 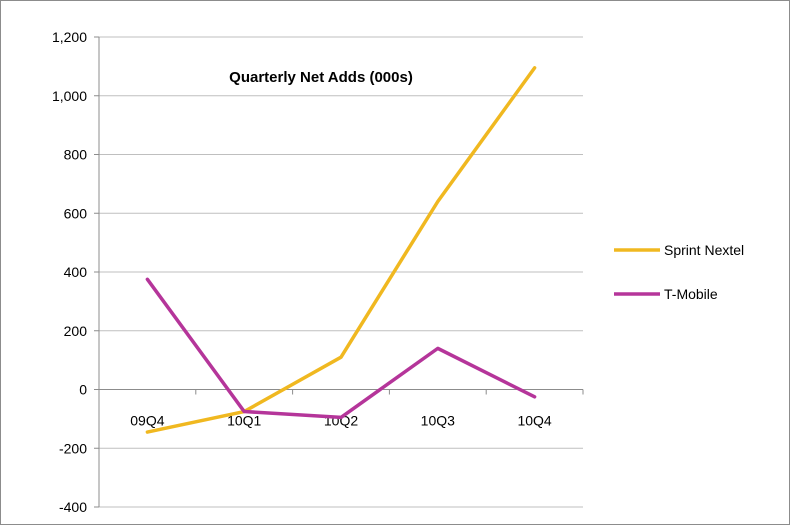 I want to click on y-tick-label: 400, so click(x=76, y=272).